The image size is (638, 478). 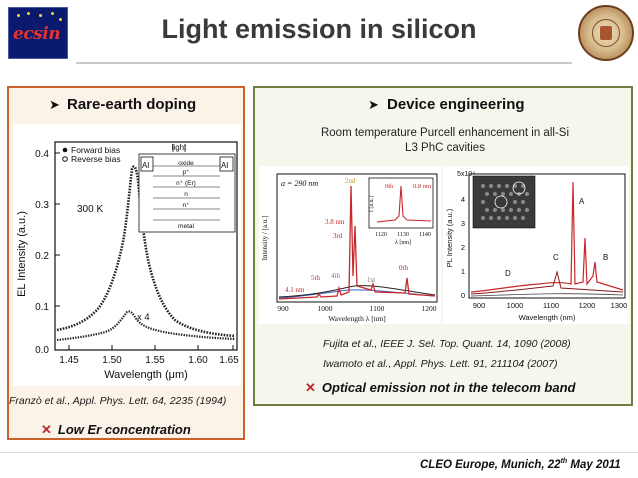 What do you see at coordinates (350, 181) in the screenshot?
I see `mode-label: 2nd` at bounding box center [350, 181].